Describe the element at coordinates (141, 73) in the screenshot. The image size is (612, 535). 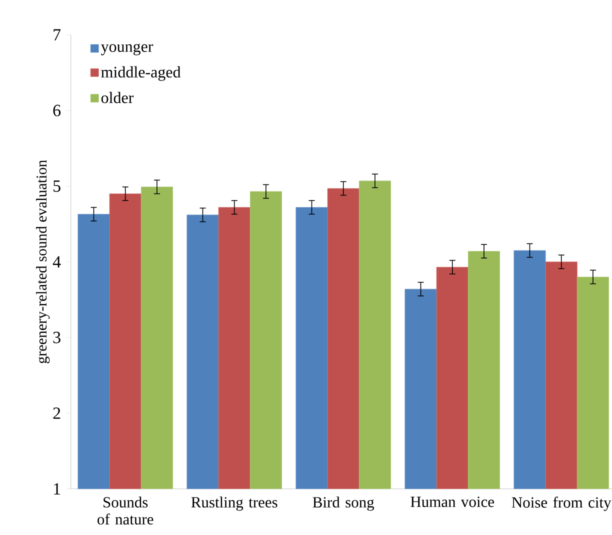
I see `legend-label: middle-aged` at that location.